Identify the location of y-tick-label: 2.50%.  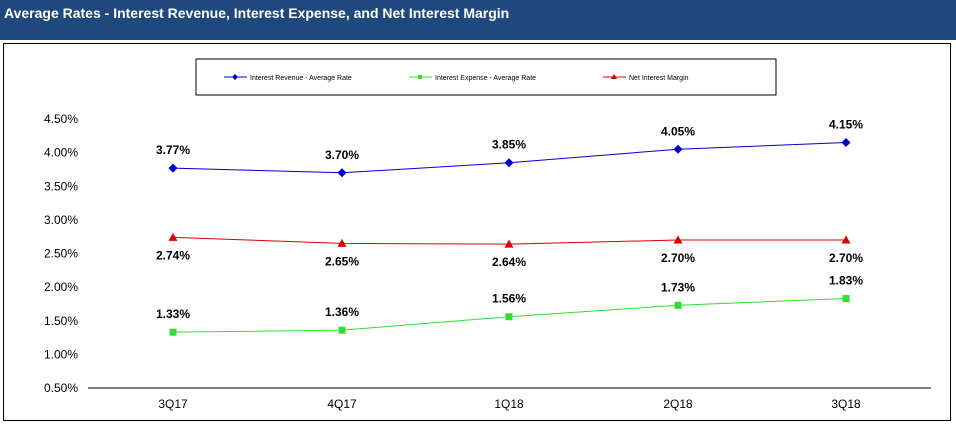
(61, 254).